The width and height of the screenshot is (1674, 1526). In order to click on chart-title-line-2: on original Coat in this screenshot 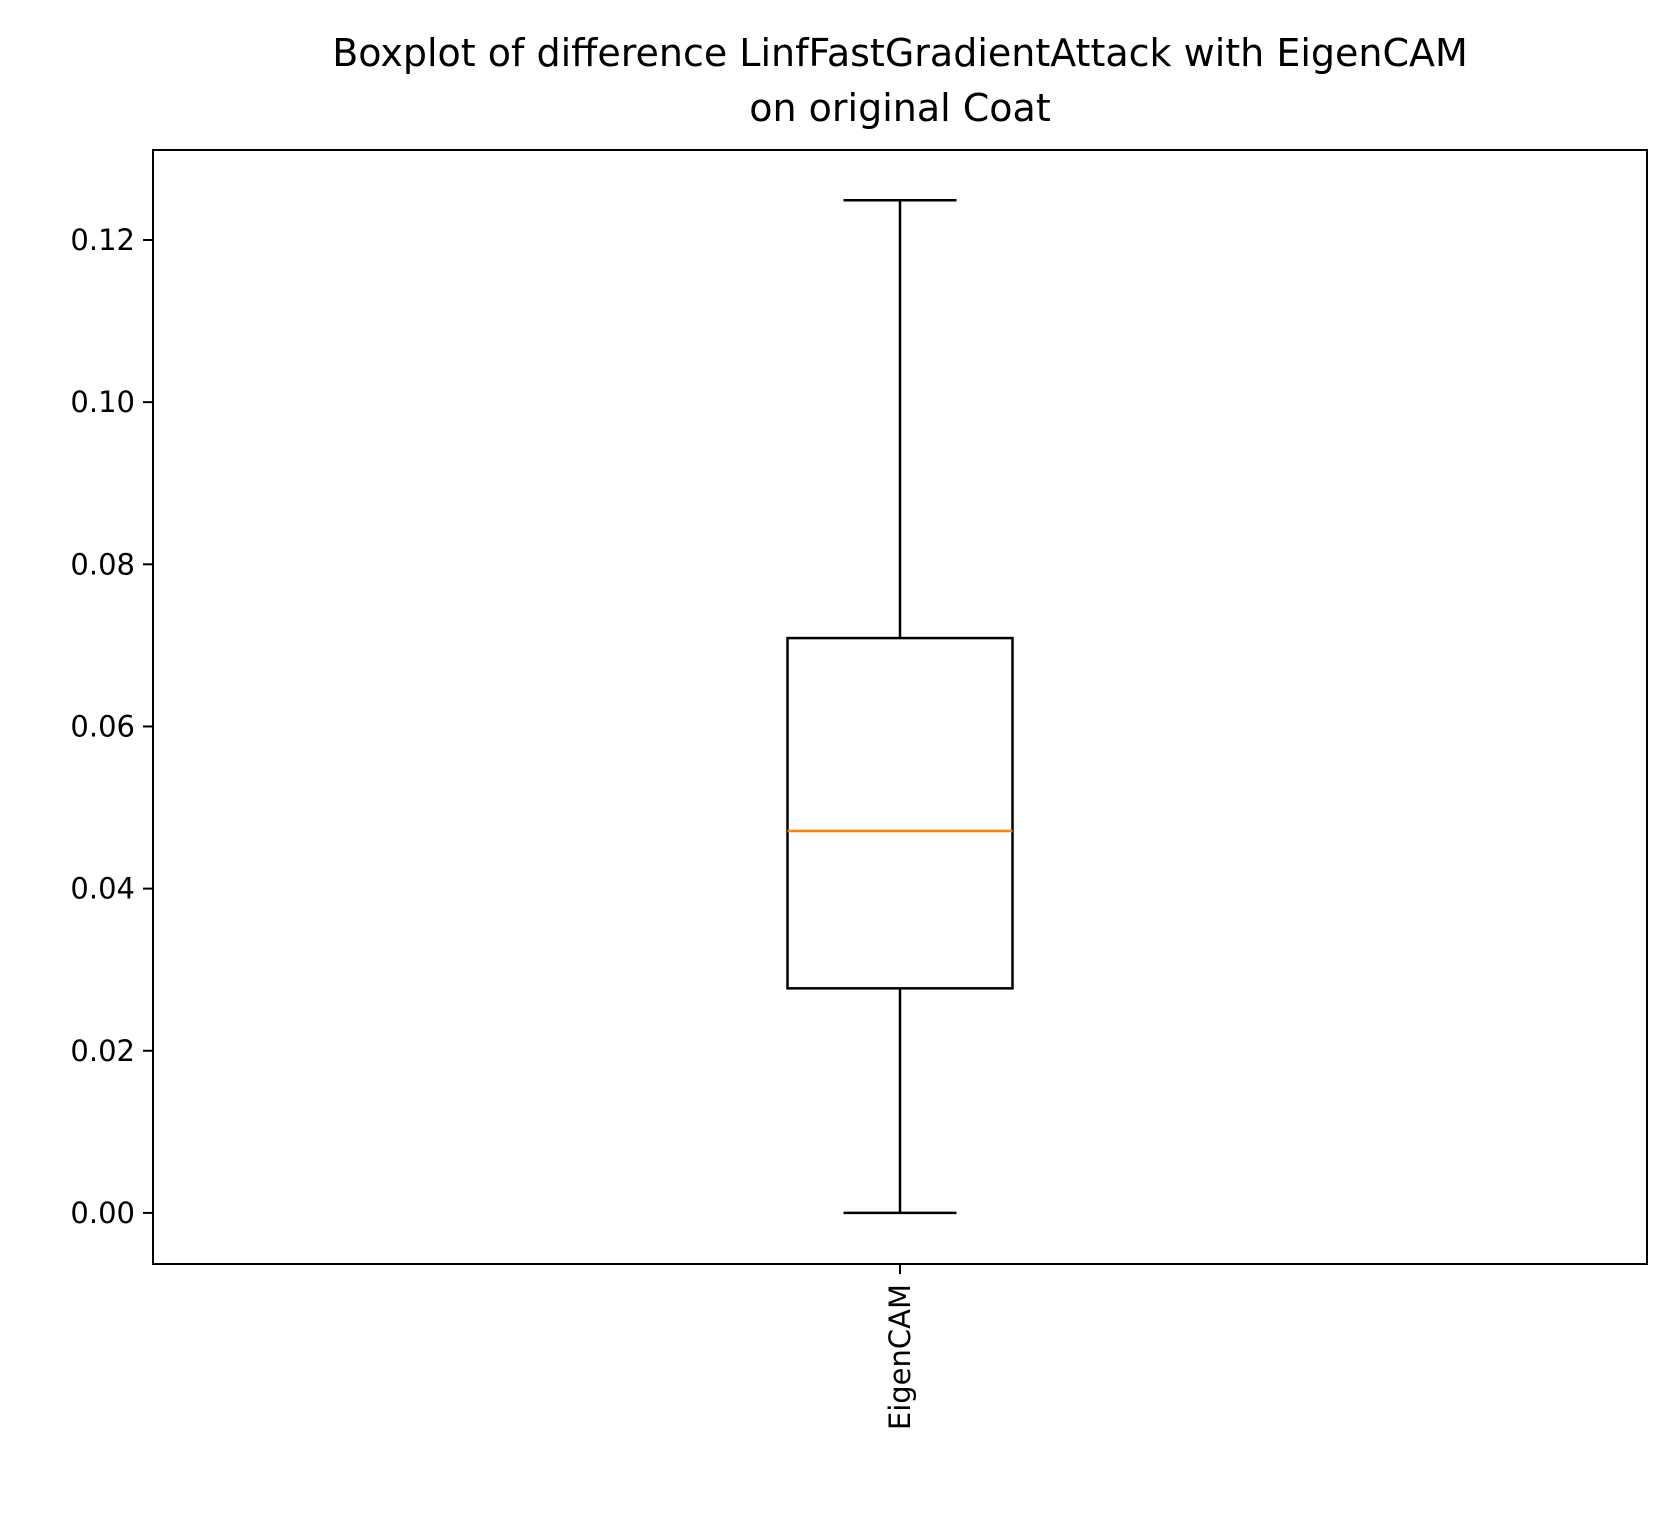, I will do `click(900, 108)`.